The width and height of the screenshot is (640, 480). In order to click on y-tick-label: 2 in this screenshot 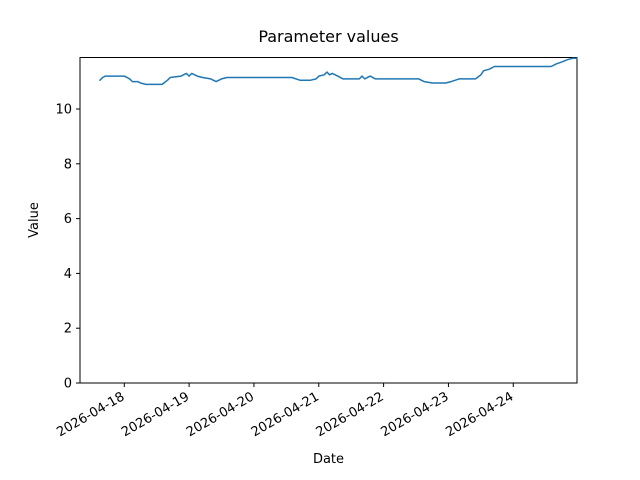, I will do `click(68, 329)`.